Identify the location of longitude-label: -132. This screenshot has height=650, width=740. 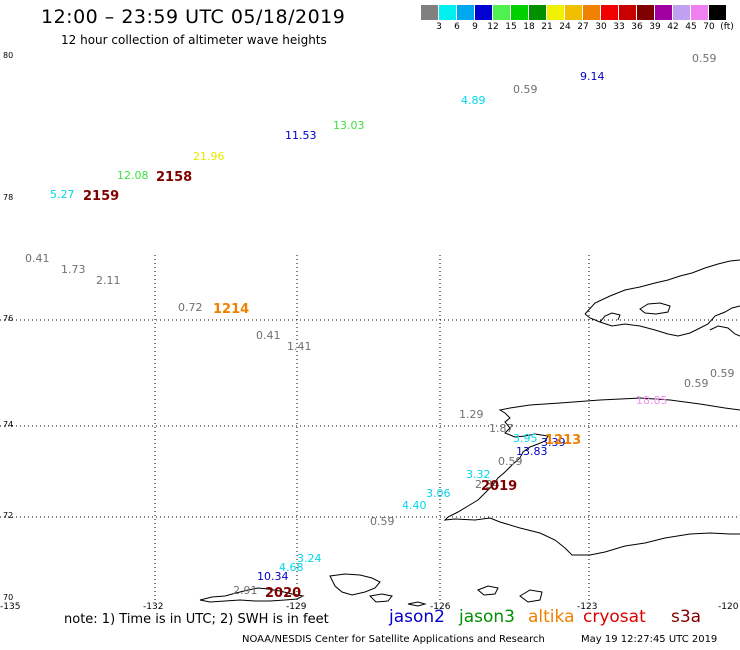
(153, 607).